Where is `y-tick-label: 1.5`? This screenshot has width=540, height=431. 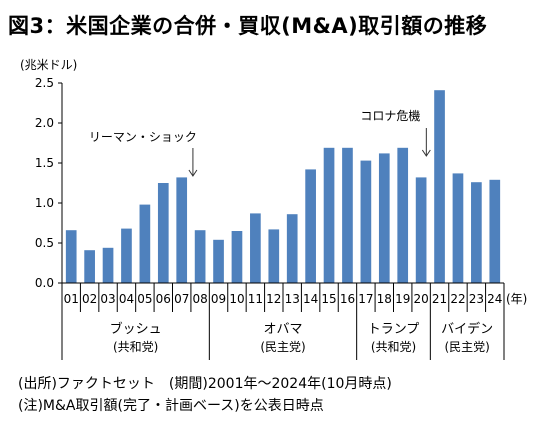 y-tick-label: 1.5 is located at coordinates (44, 163).